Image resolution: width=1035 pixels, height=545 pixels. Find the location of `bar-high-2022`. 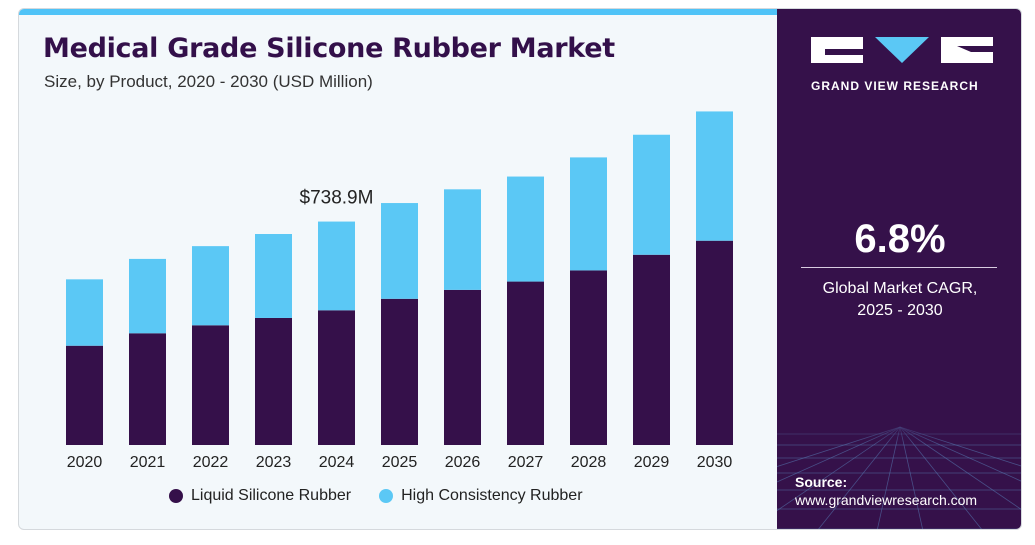

bar-high-2022 is located at coordinates (210, 286).